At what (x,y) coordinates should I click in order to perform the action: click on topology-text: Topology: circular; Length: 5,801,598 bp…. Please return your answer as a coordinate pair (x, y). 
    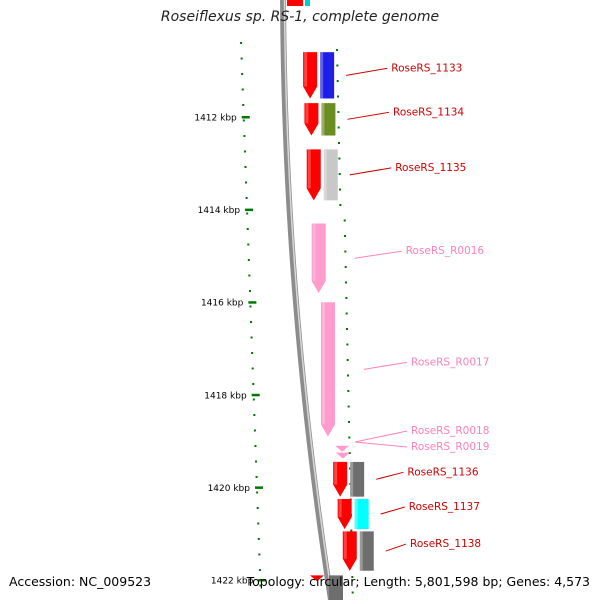
    Looking at the image, I should click on (418, 581).